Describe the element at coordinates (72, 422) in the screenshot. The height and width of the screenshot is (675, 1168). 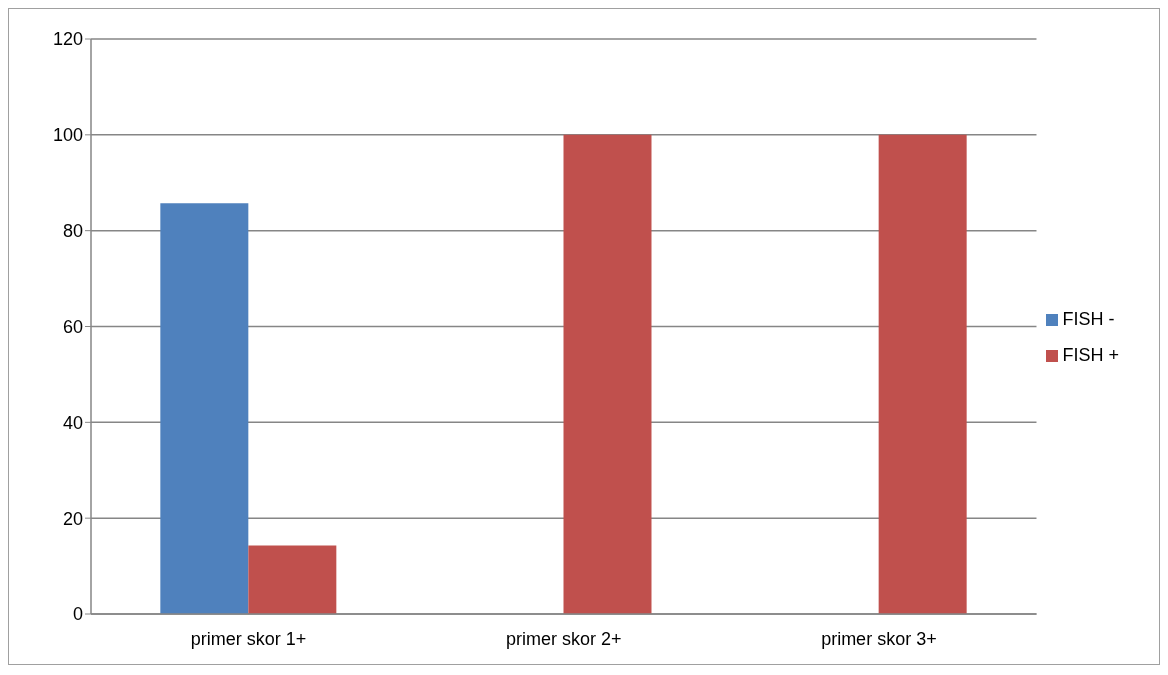
I see `y-tick-label: 40` at that location.